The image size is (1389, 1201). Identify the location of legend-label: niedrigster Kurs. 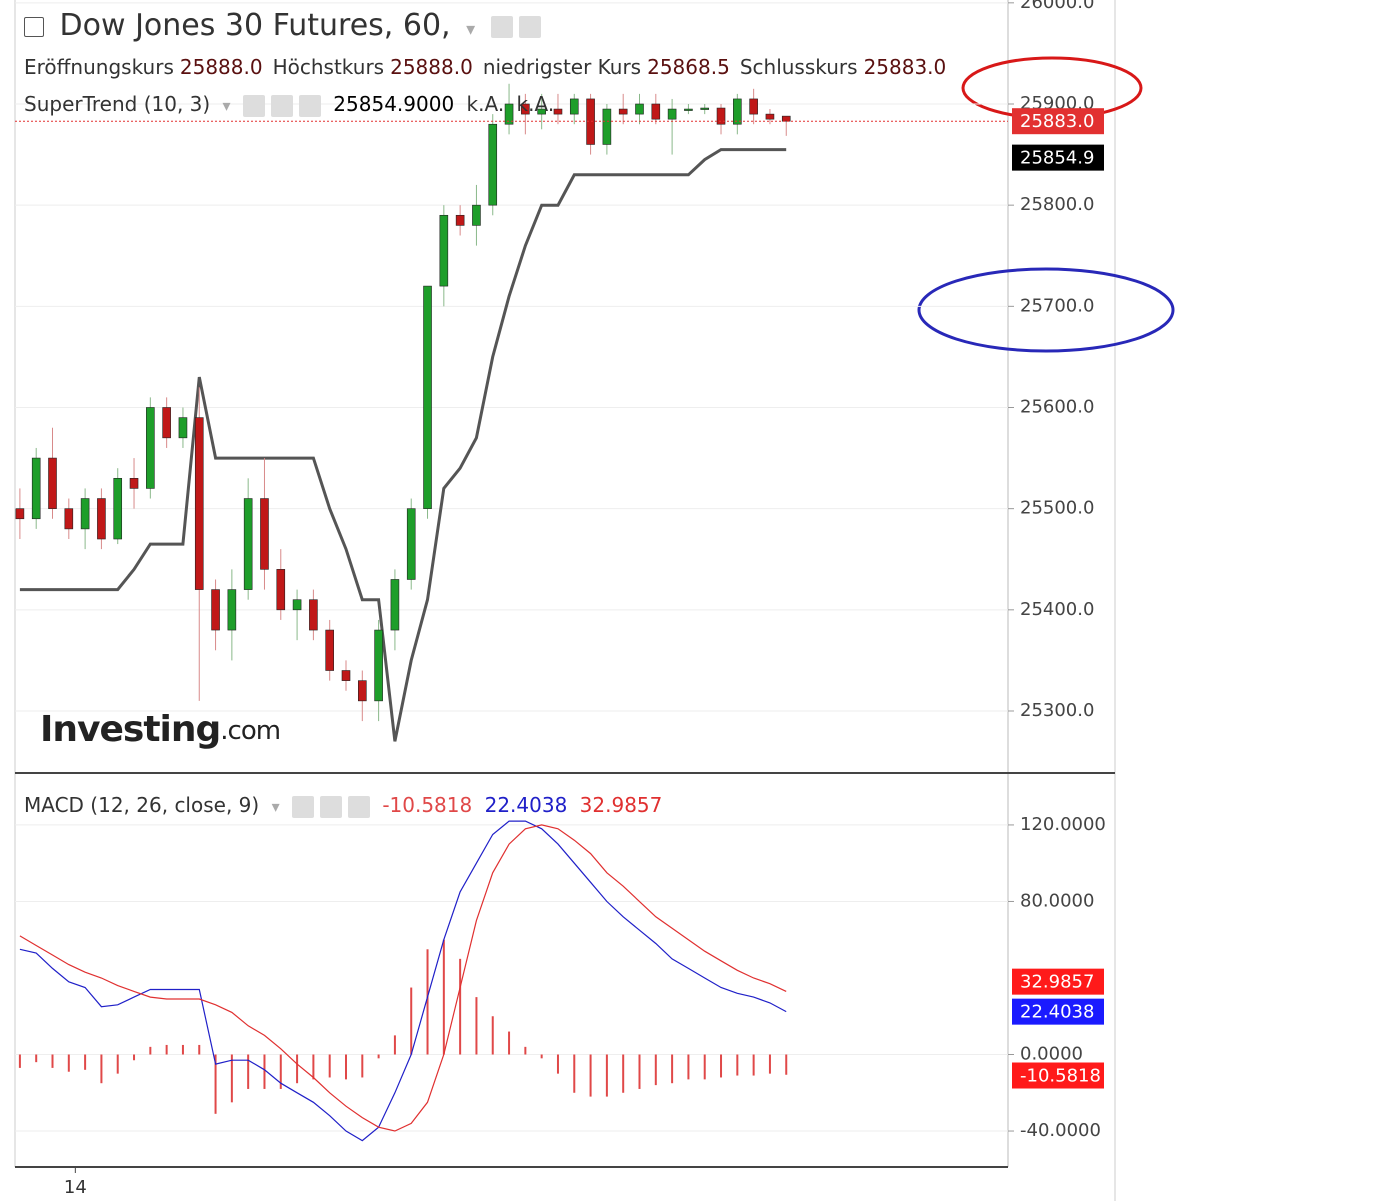
(562, 67).